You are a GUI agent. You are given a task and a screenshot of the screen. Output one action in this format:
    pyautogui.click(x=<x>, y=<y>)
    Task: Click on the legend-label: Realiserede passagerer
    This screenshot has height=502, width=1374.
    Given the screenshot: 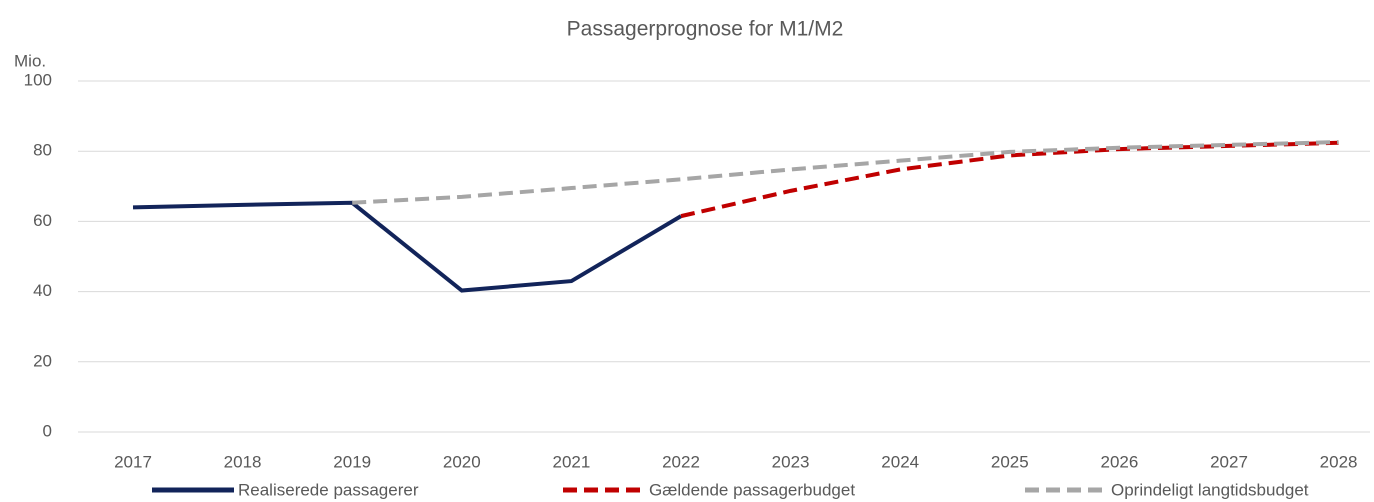 What is the action you would take?
    pyautogui.click(x=328, y=489)
    